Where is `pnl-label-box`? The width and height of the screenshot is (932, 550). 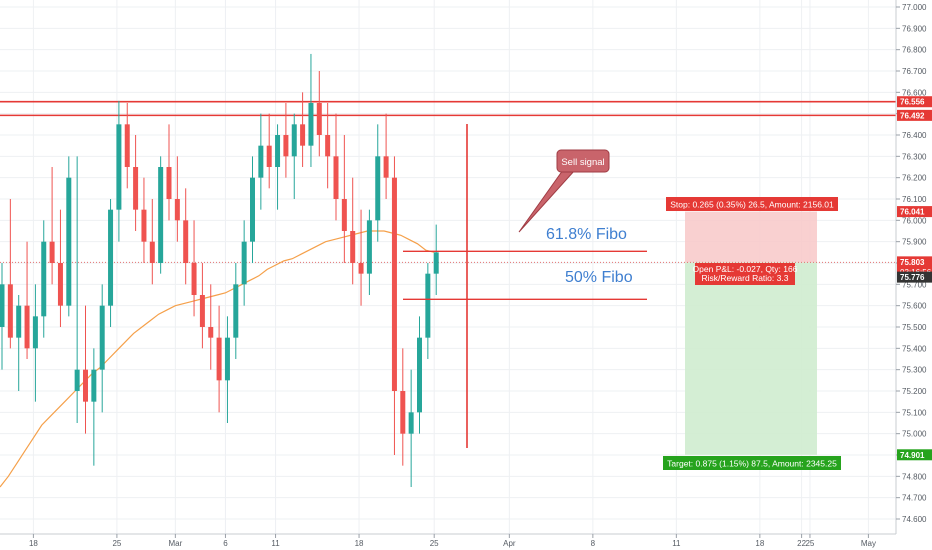
pnl-label-box is located at coordinates (745, 274).